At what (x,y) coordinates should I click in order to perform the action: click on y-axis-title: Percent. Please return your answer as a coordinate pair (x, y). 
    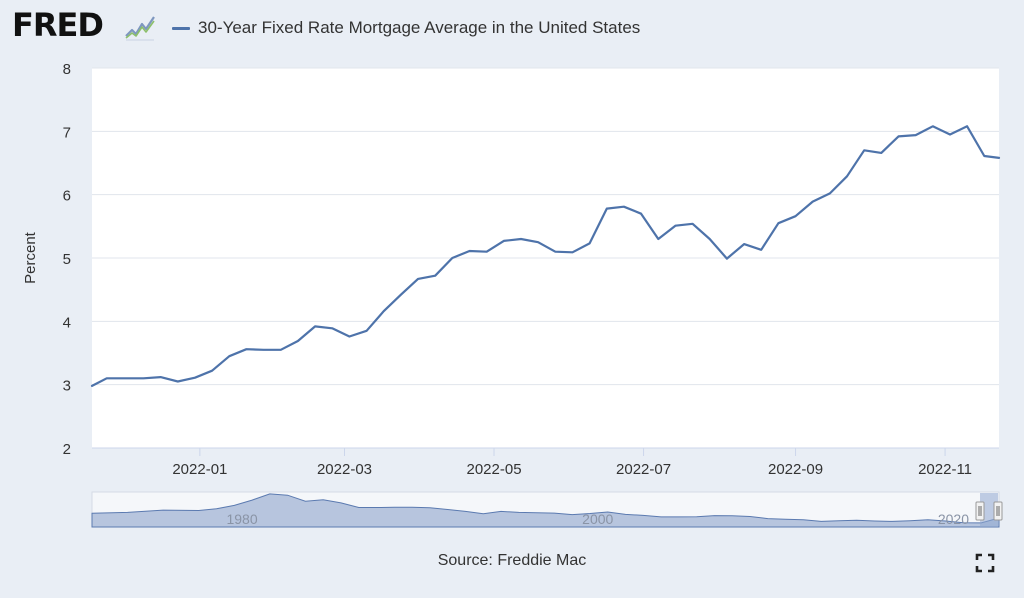
    Looking at the image, I should click on (30, 257).